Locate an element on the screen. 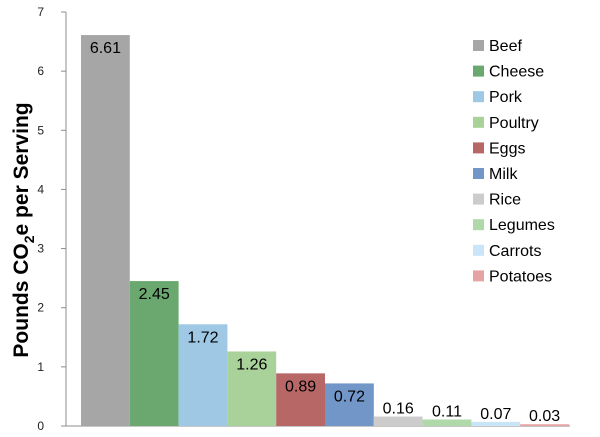  legend-swatch-carrots is located at coordinates (478, 250).